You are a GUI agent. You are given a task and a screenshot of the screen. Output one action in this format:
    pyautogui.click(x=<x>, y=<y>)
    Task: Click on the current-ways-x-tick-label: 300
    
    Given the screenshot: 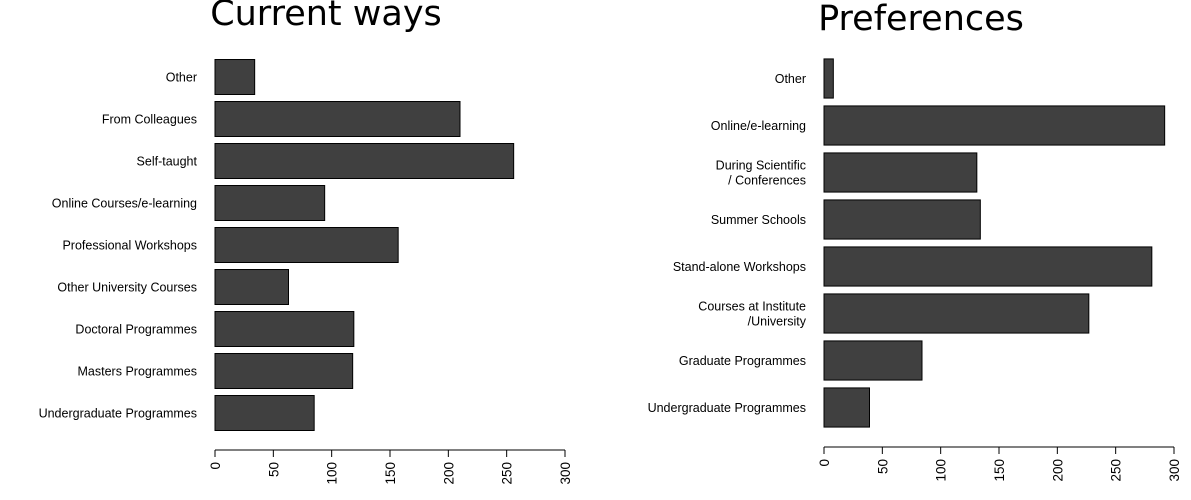 What is the action you would take?
    pyautogui.click(x=565, y=473)
    